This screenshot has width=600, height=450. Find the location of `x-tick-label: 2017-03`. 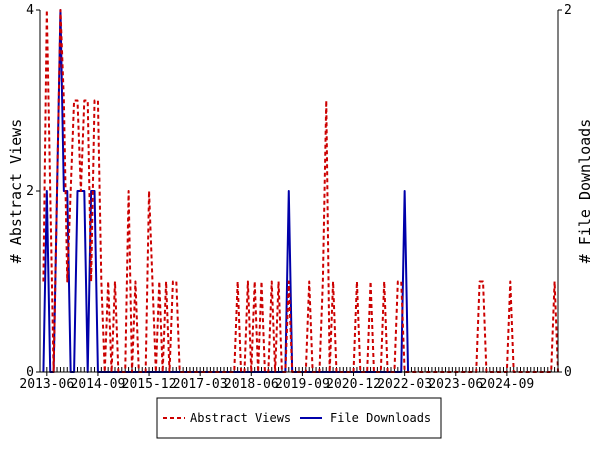

x-tick-label: 2017-03 is located at coordinates (200, 384).